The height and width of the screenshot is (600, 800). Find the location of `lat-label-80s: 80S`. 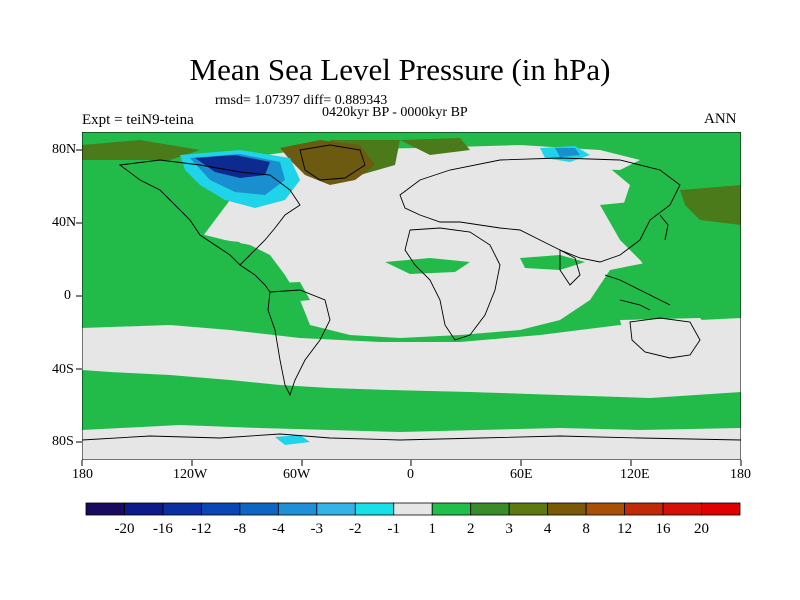

lat-label-80s: 80S is located at coordinates (63, 441).